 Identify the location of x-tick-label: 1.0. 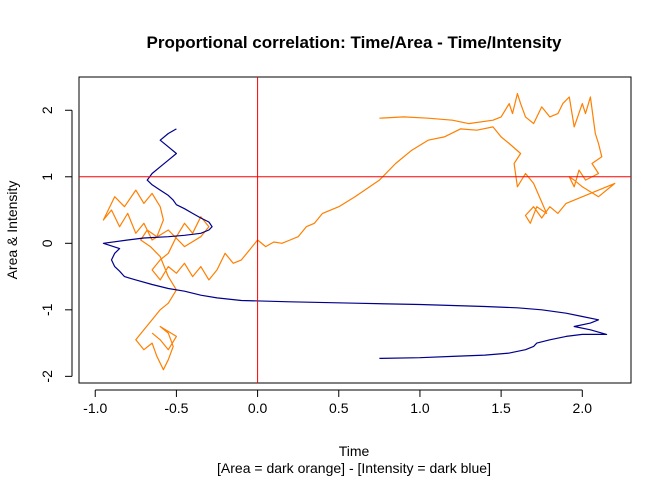
(420, 408).